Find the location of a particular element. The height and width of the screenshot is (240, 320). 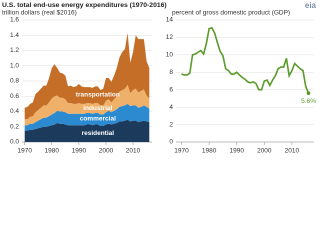

series-label: residential is located at coordinates (98, 133).